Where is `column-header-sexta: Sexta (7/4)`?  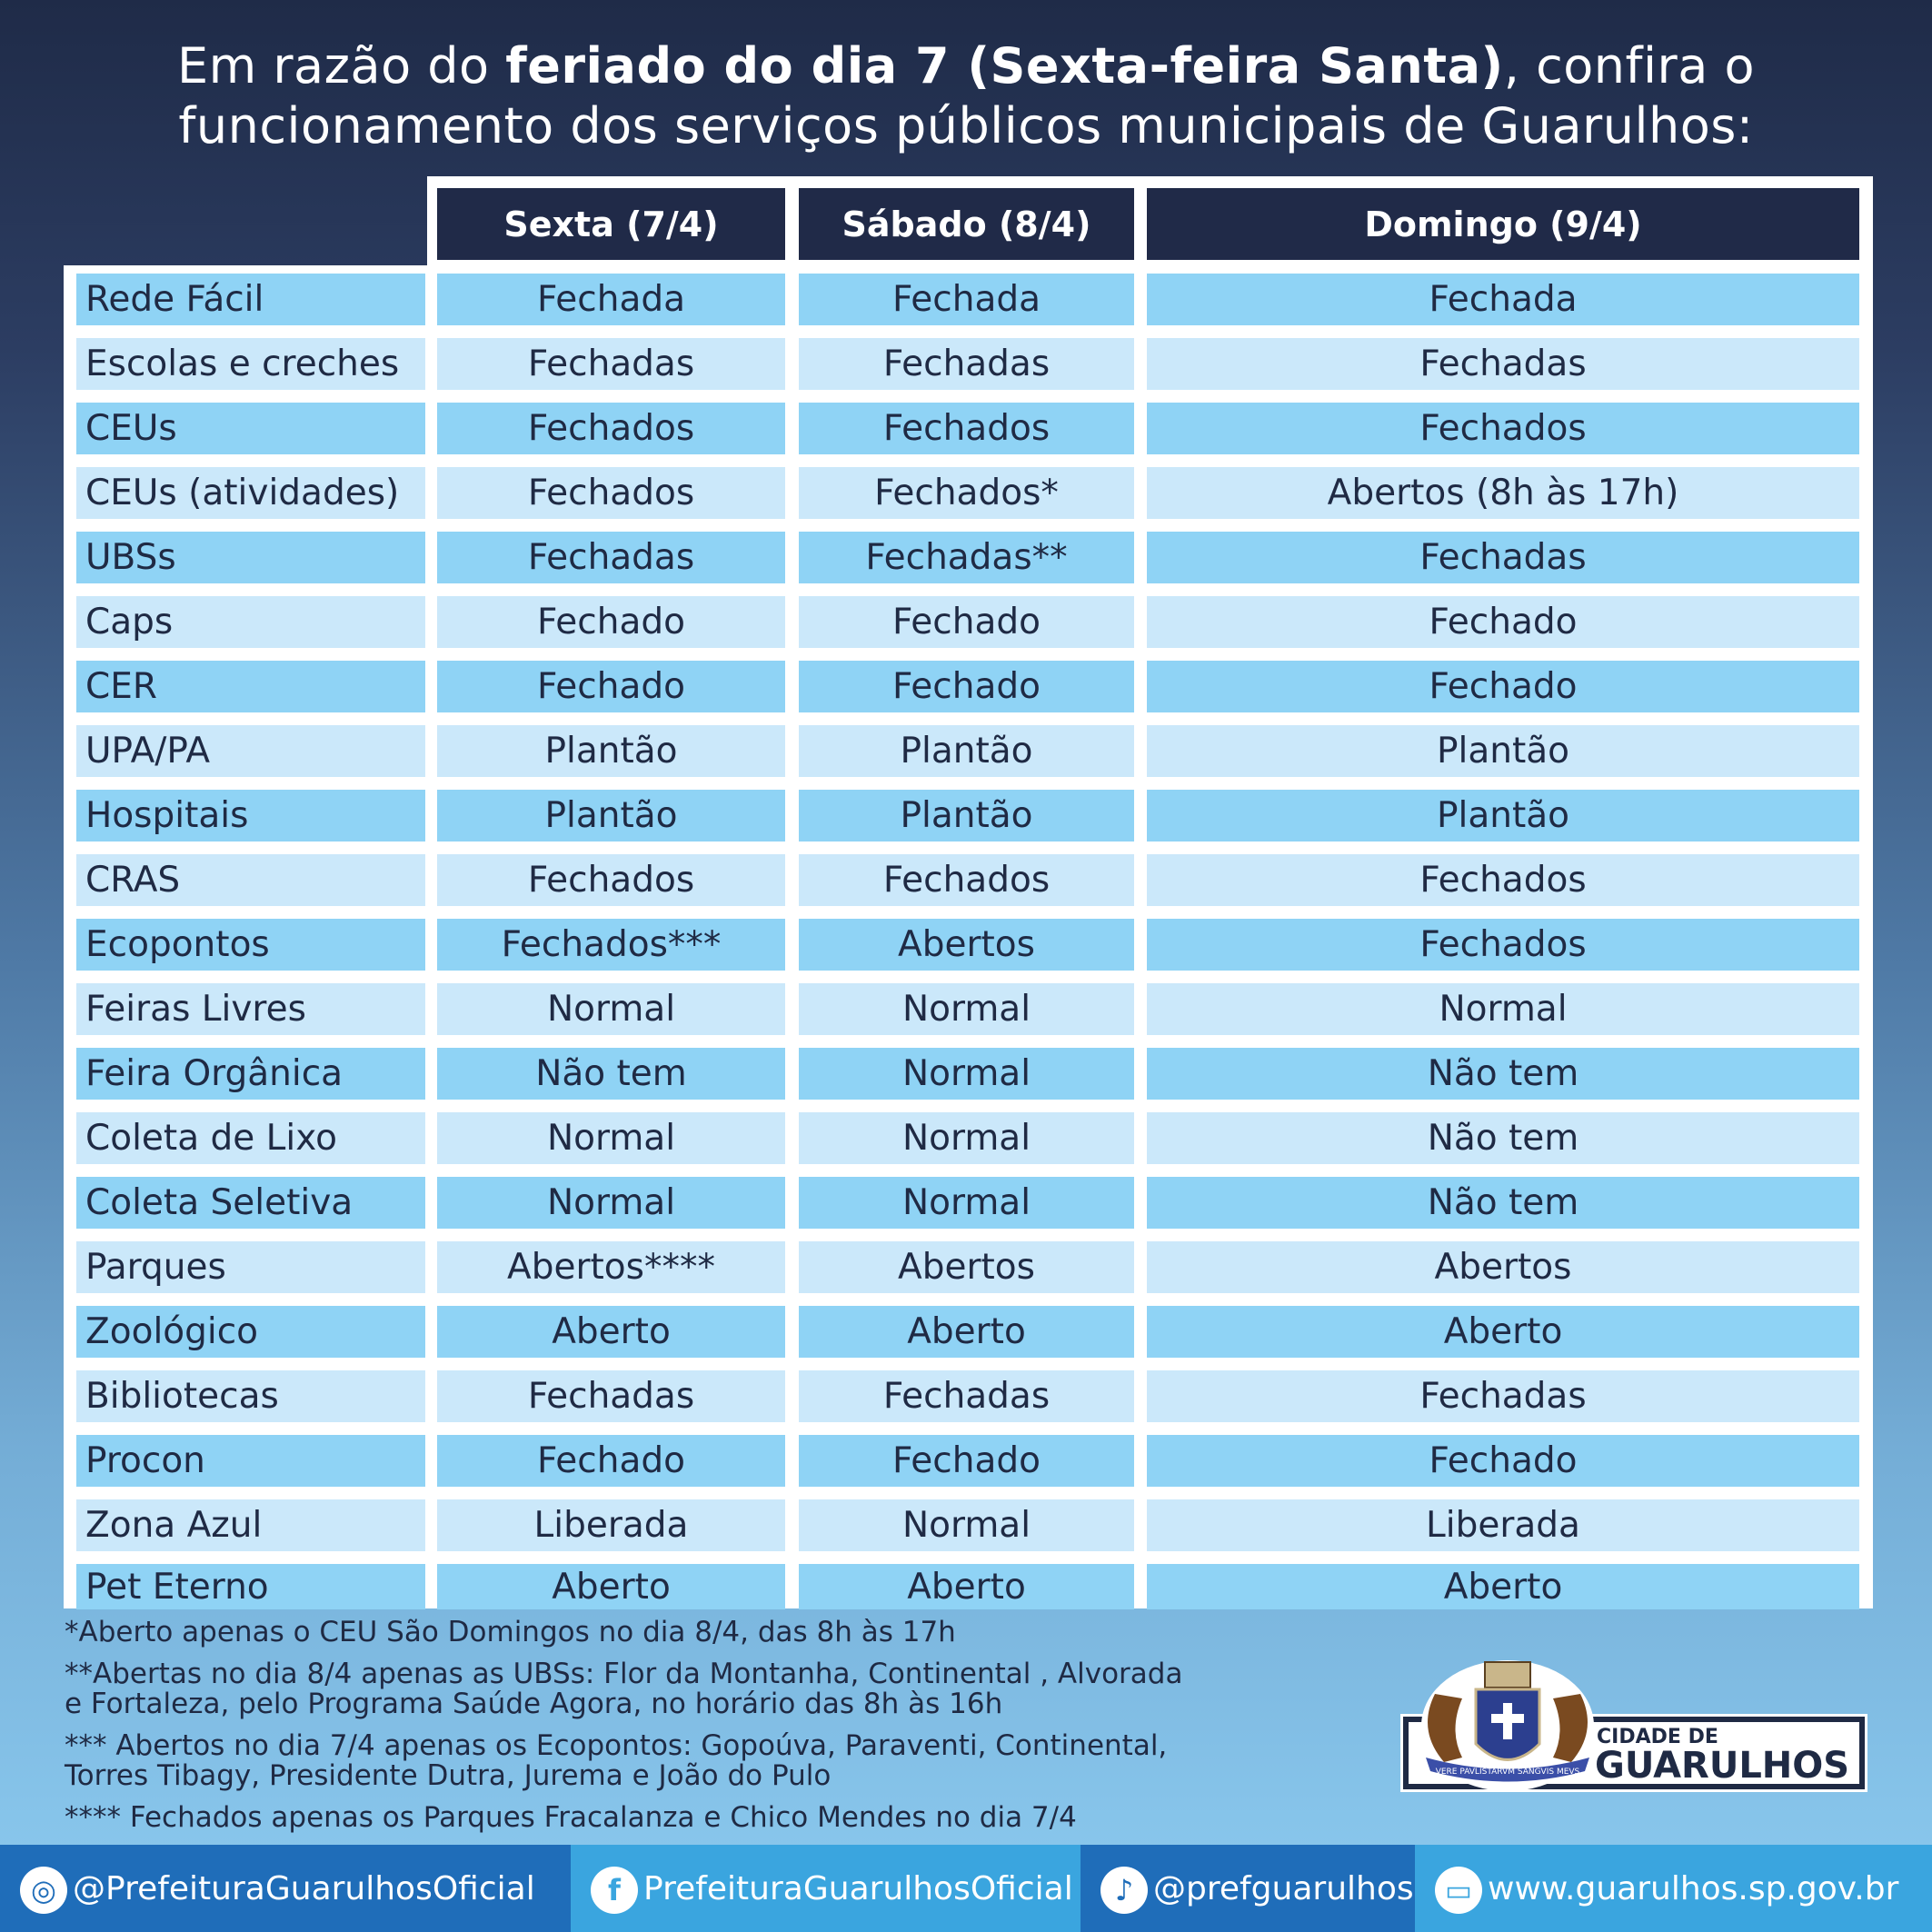
column-header-sexta: Sexta (7/4) is located at coordinates (611, 224).